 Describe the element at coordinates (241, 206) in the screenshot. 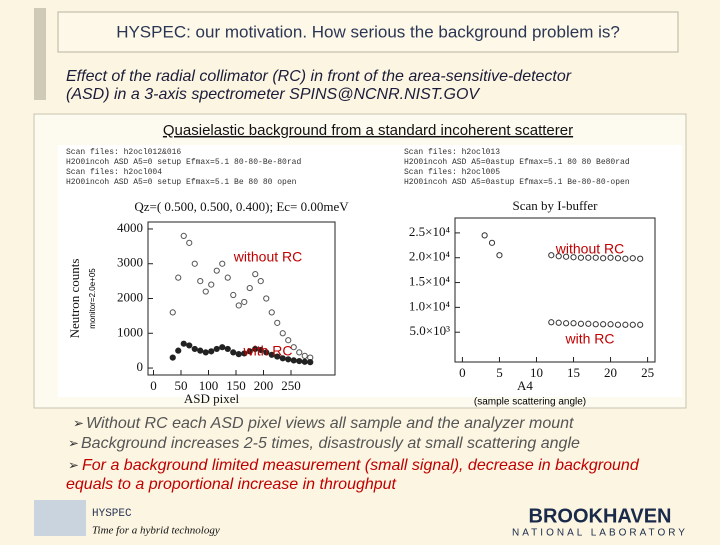

I see `chart-subtitle: Qz=( 0.500, 0.500, 0.400); Ec= 0.00meV` at that location.